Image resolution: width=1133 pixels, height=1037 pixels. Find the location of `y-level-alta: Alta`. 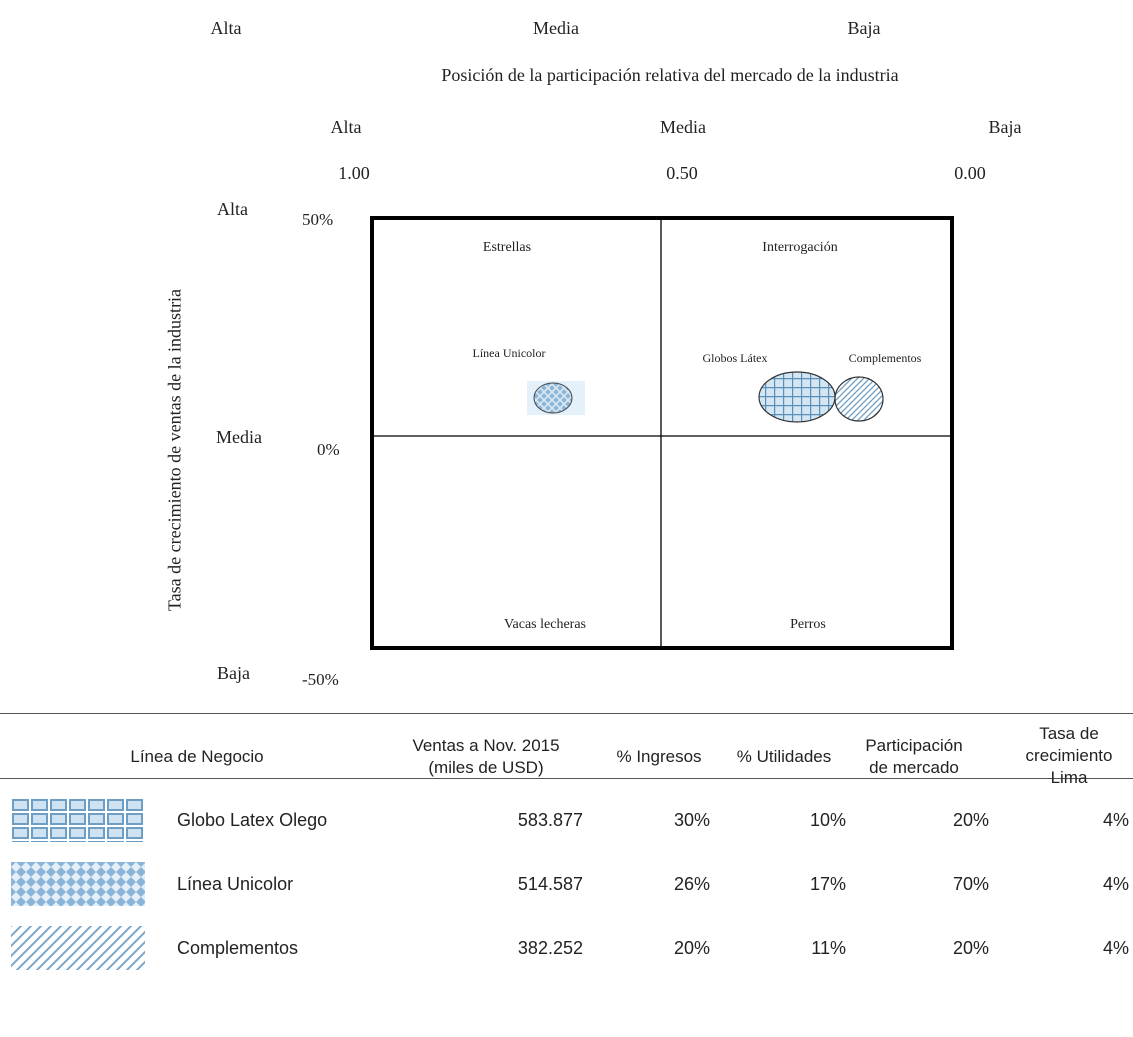

y-level-alta: Alta is located at coordinates (232, 209).